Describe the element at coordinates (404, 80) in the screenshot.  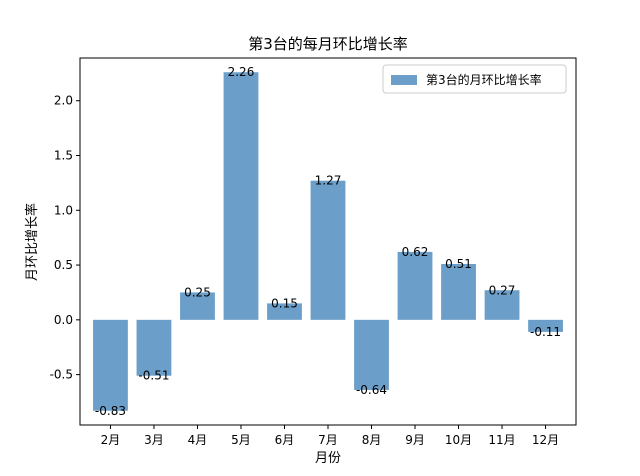
I see `legend-swatch` at that location.